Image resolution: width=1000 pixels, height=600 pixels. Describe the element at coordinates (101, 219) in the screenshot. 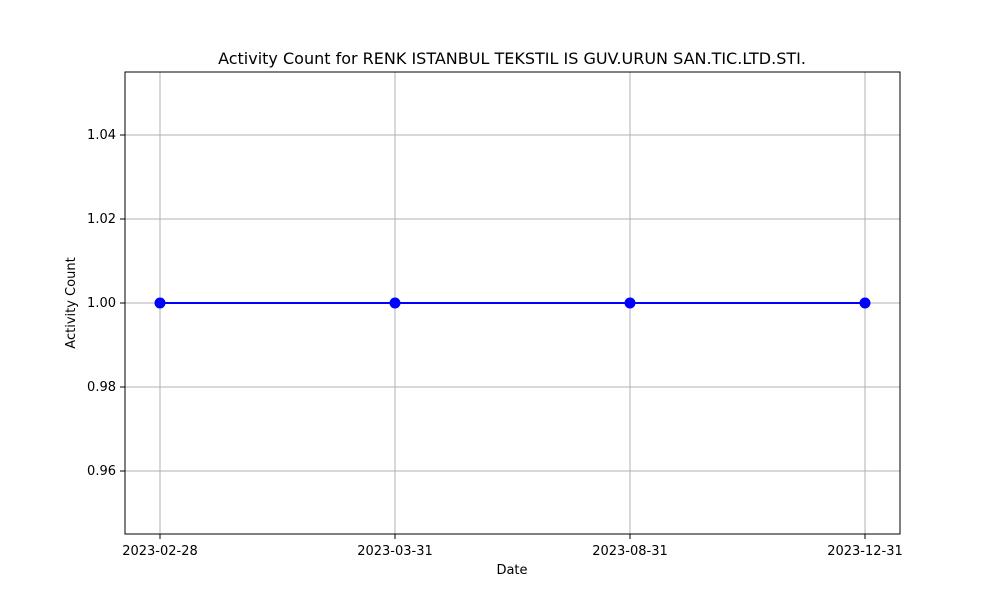

I see `y-tick-label: 1.02` at that location.